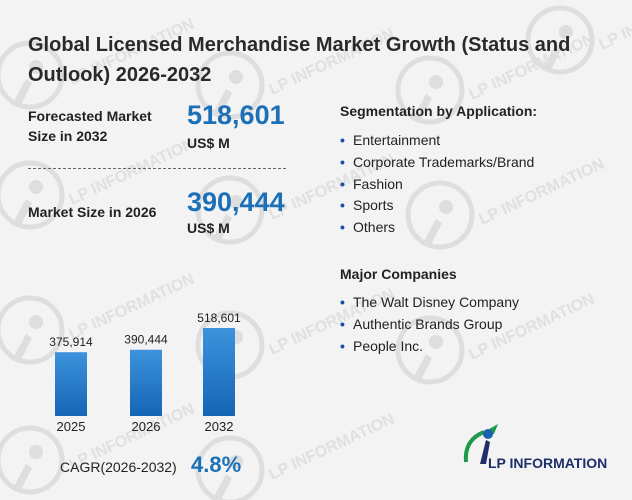 Image resolution: width=632 pixels, height=500 pixels. Describe the element at coordinates (208, 143) in the screenshot. I see `forecast-unit: US$ M` at that location.